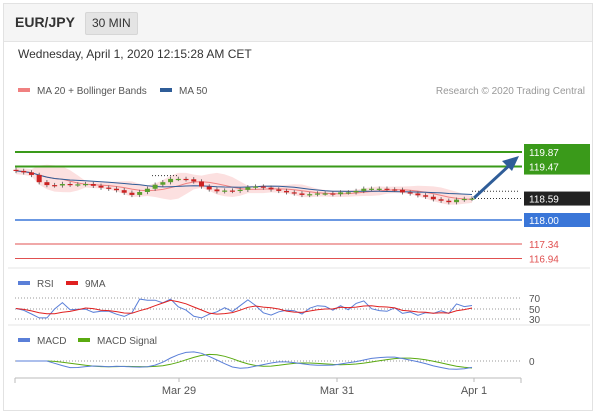 The width and height of the screenshot is (597, 414). What do you see at coordinates (544, 260) in the screenshot?
I see `price-label: 116.94` at bounding box center [544, 260].